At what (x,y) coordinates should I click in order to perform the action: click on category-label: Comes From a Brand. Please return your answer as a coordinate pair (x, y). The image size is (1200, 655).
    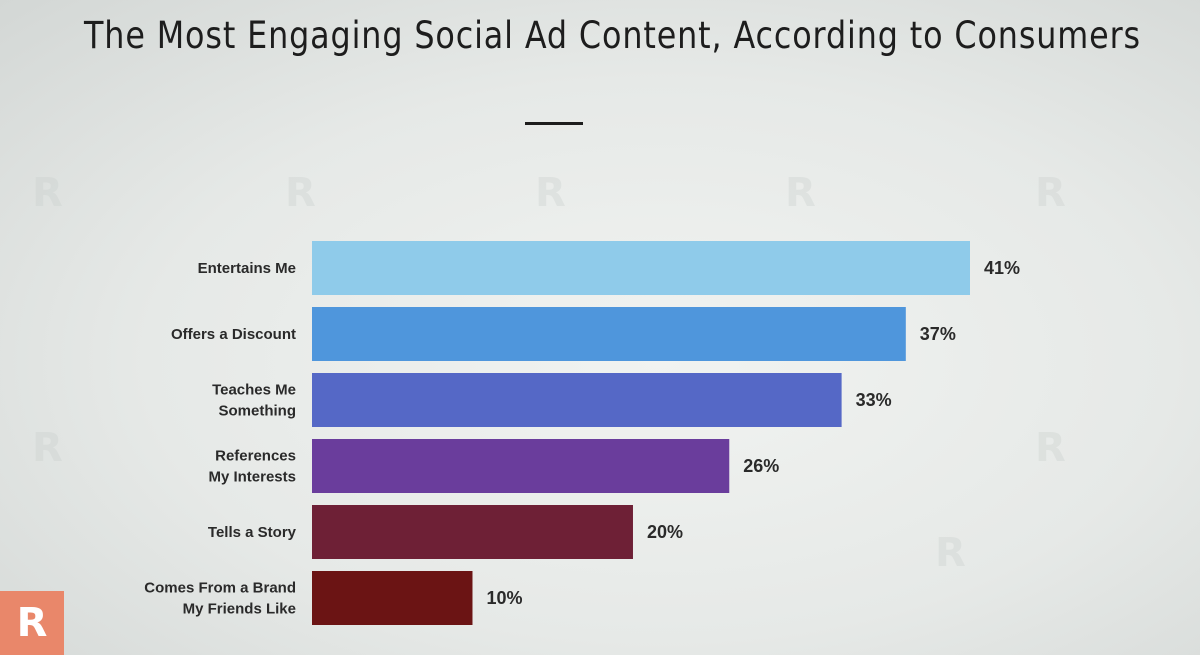
    Looking at the image, I should click on (220, 588).